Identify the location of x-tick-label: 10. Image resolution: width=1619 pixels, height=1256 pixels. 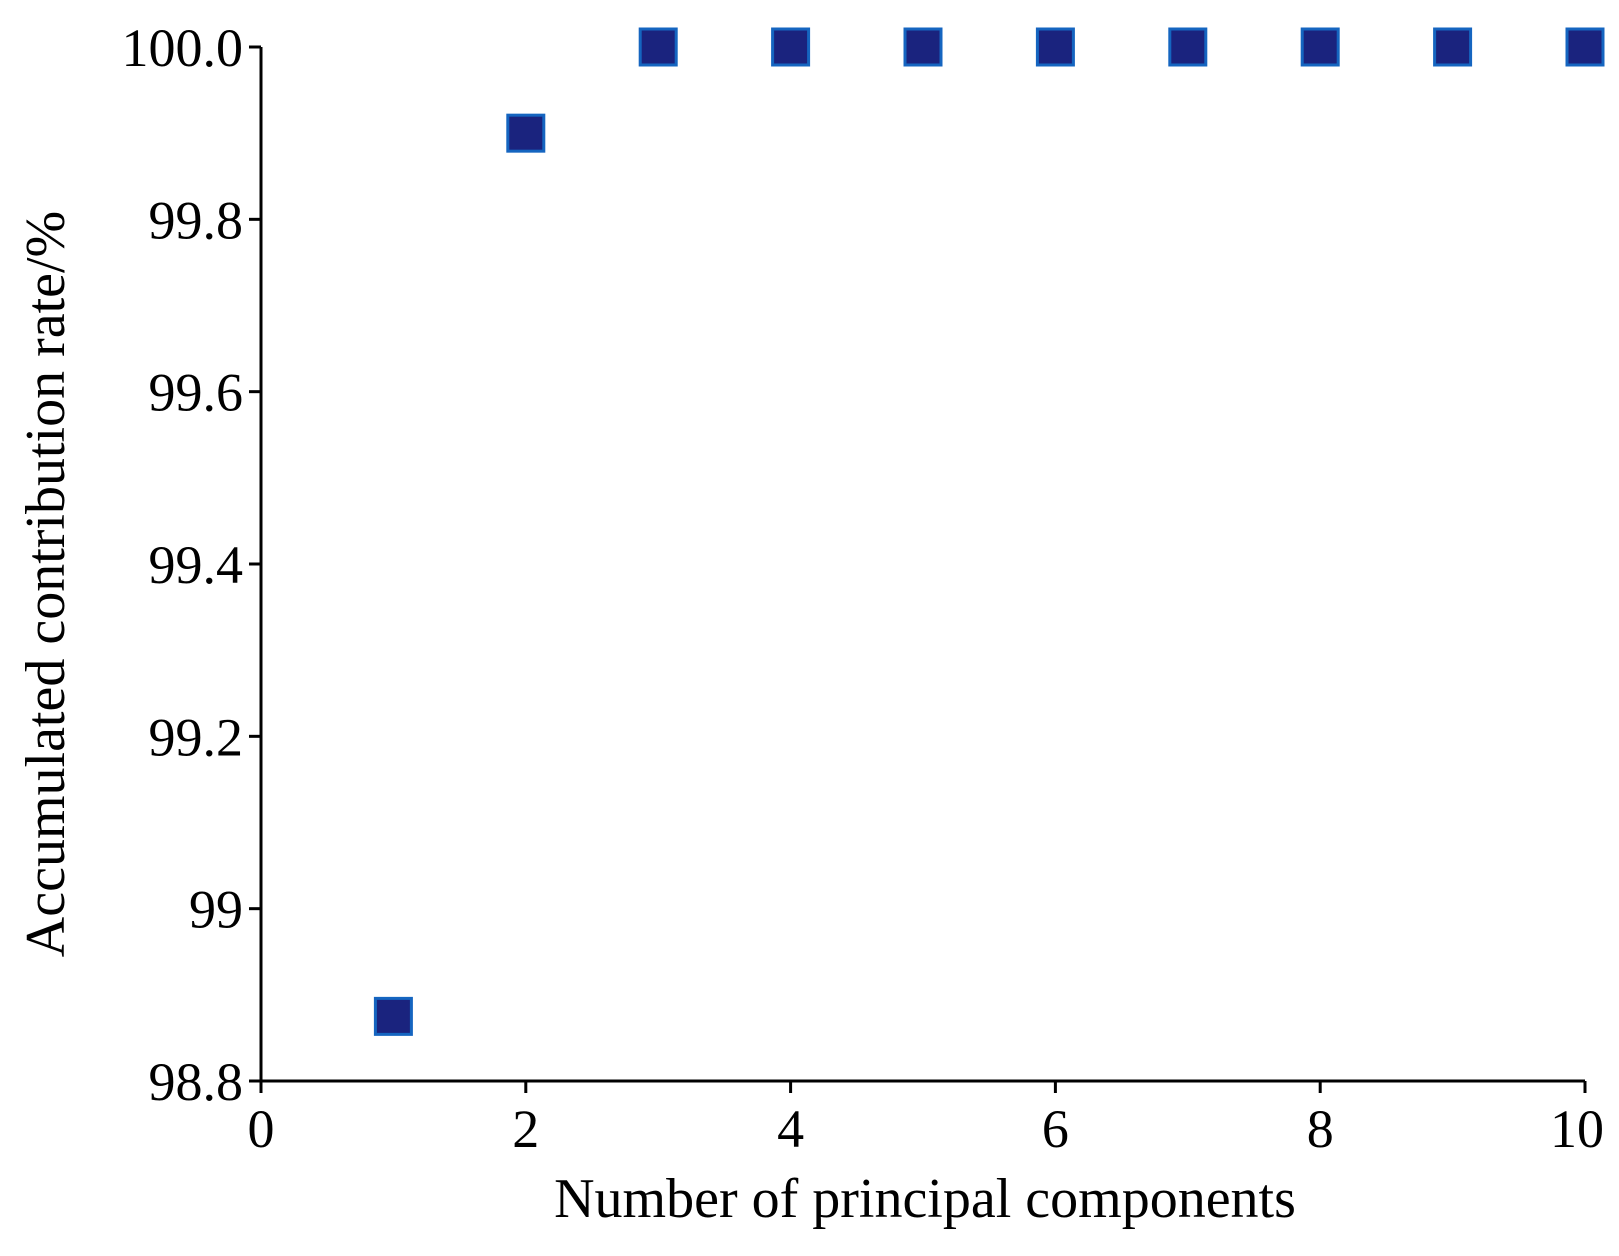
(1577, 1129).